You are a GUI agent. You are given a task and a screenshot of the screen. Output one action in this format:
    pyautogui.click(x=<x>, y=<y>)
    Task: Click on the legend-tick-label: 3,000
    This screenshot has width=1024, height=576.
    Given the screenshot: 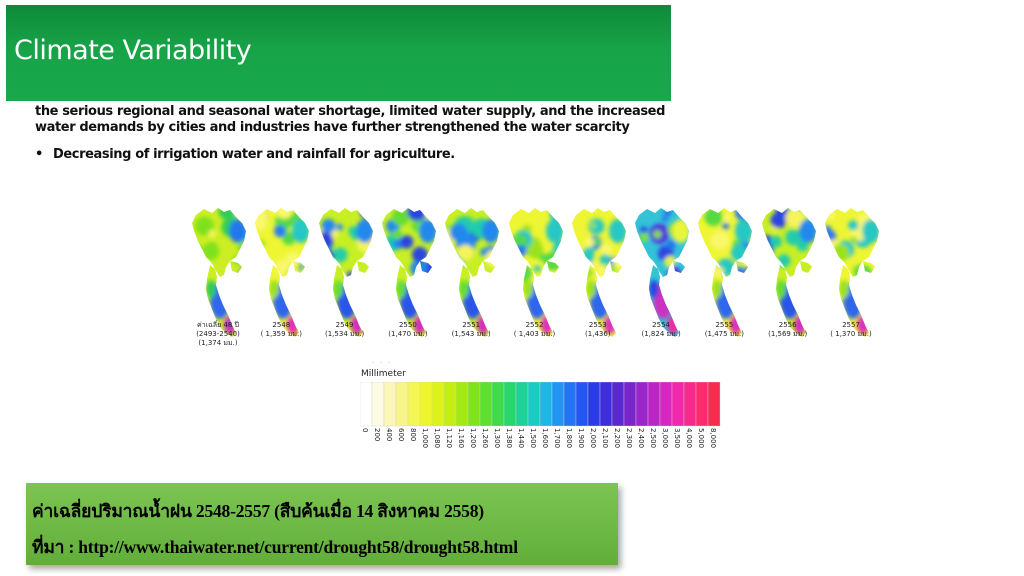 What is the action you would take?
    pyautogui.click(x=665, y=438)
    